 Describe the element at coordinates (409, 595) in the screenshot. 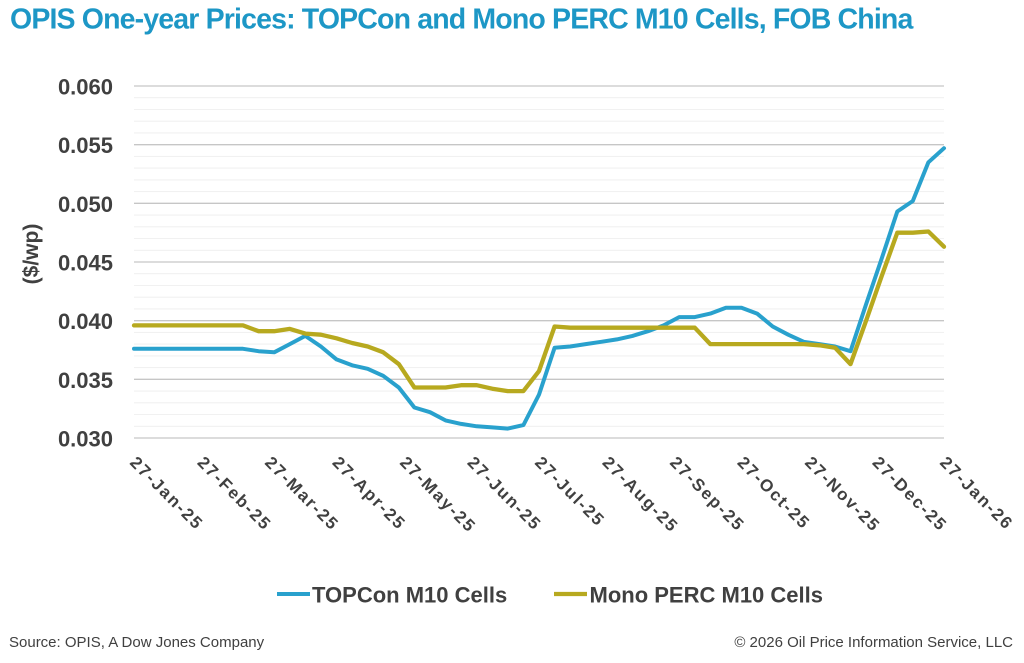

I see `svg-text: TOPCon M10 Cells` at that location.